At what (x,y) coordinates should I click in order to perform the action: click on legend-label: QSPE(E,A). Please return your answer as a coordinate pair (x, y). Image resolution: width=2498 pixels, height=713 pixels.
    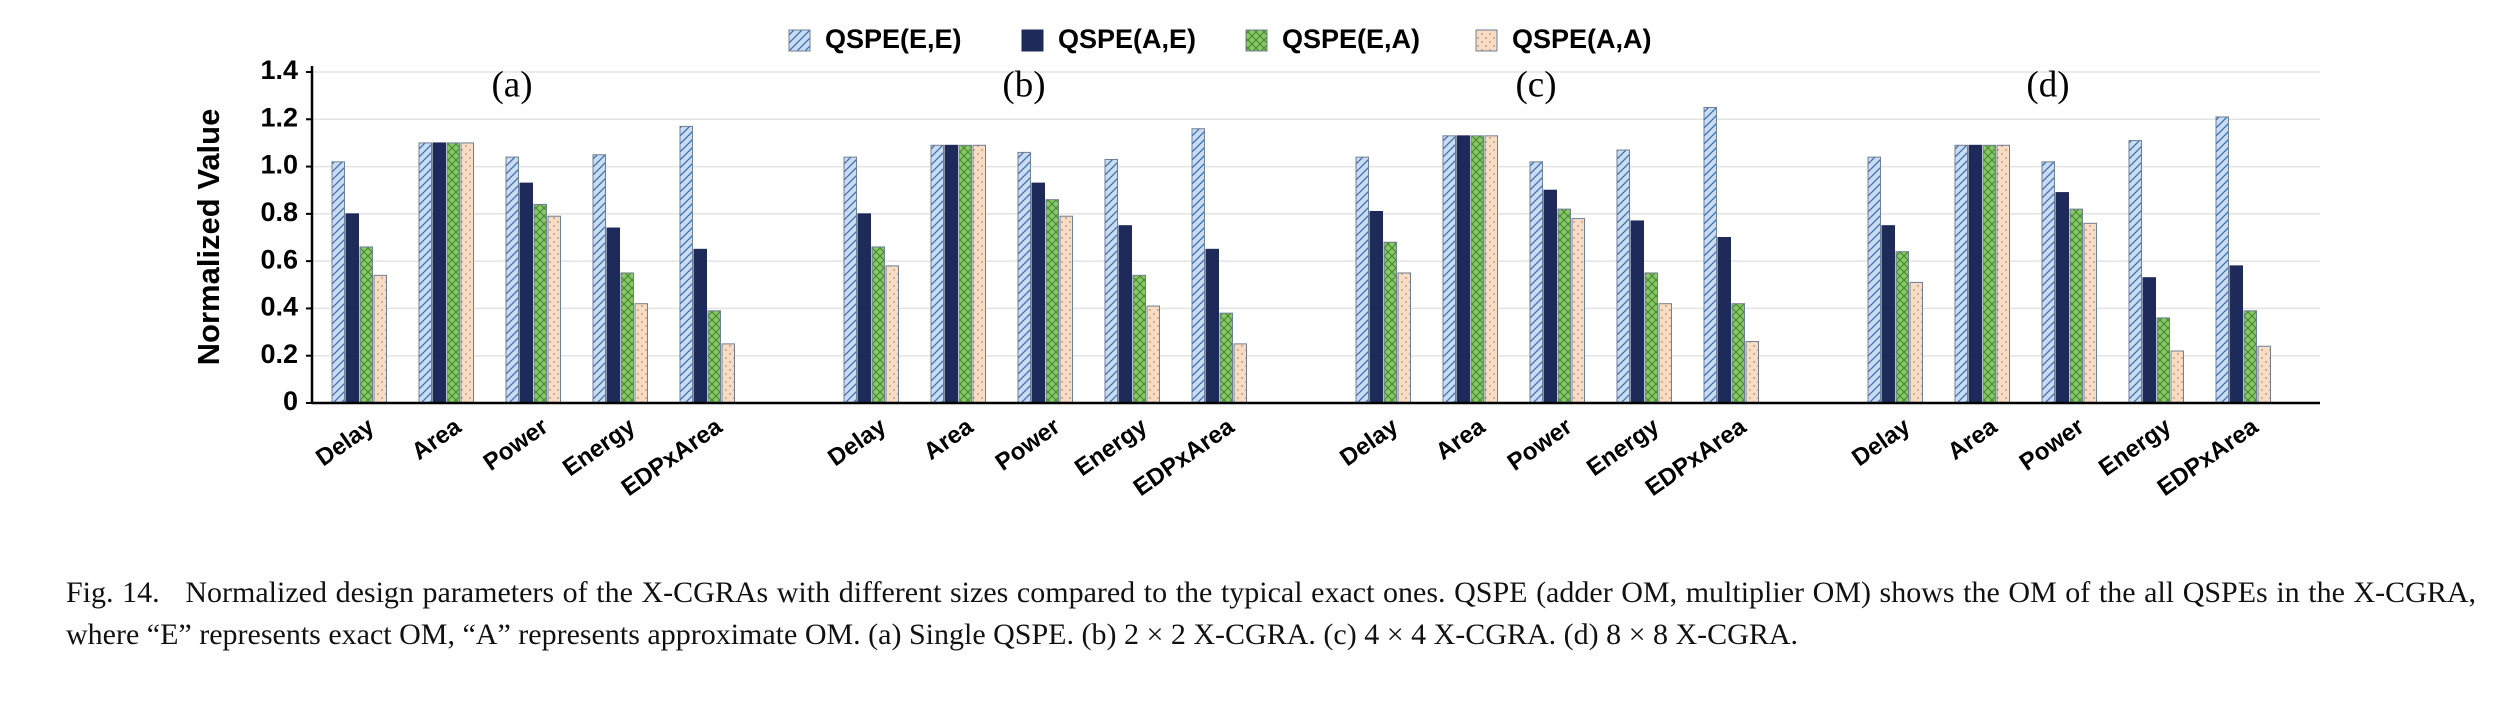
    Looking at the image, I should click on (1351, 39).